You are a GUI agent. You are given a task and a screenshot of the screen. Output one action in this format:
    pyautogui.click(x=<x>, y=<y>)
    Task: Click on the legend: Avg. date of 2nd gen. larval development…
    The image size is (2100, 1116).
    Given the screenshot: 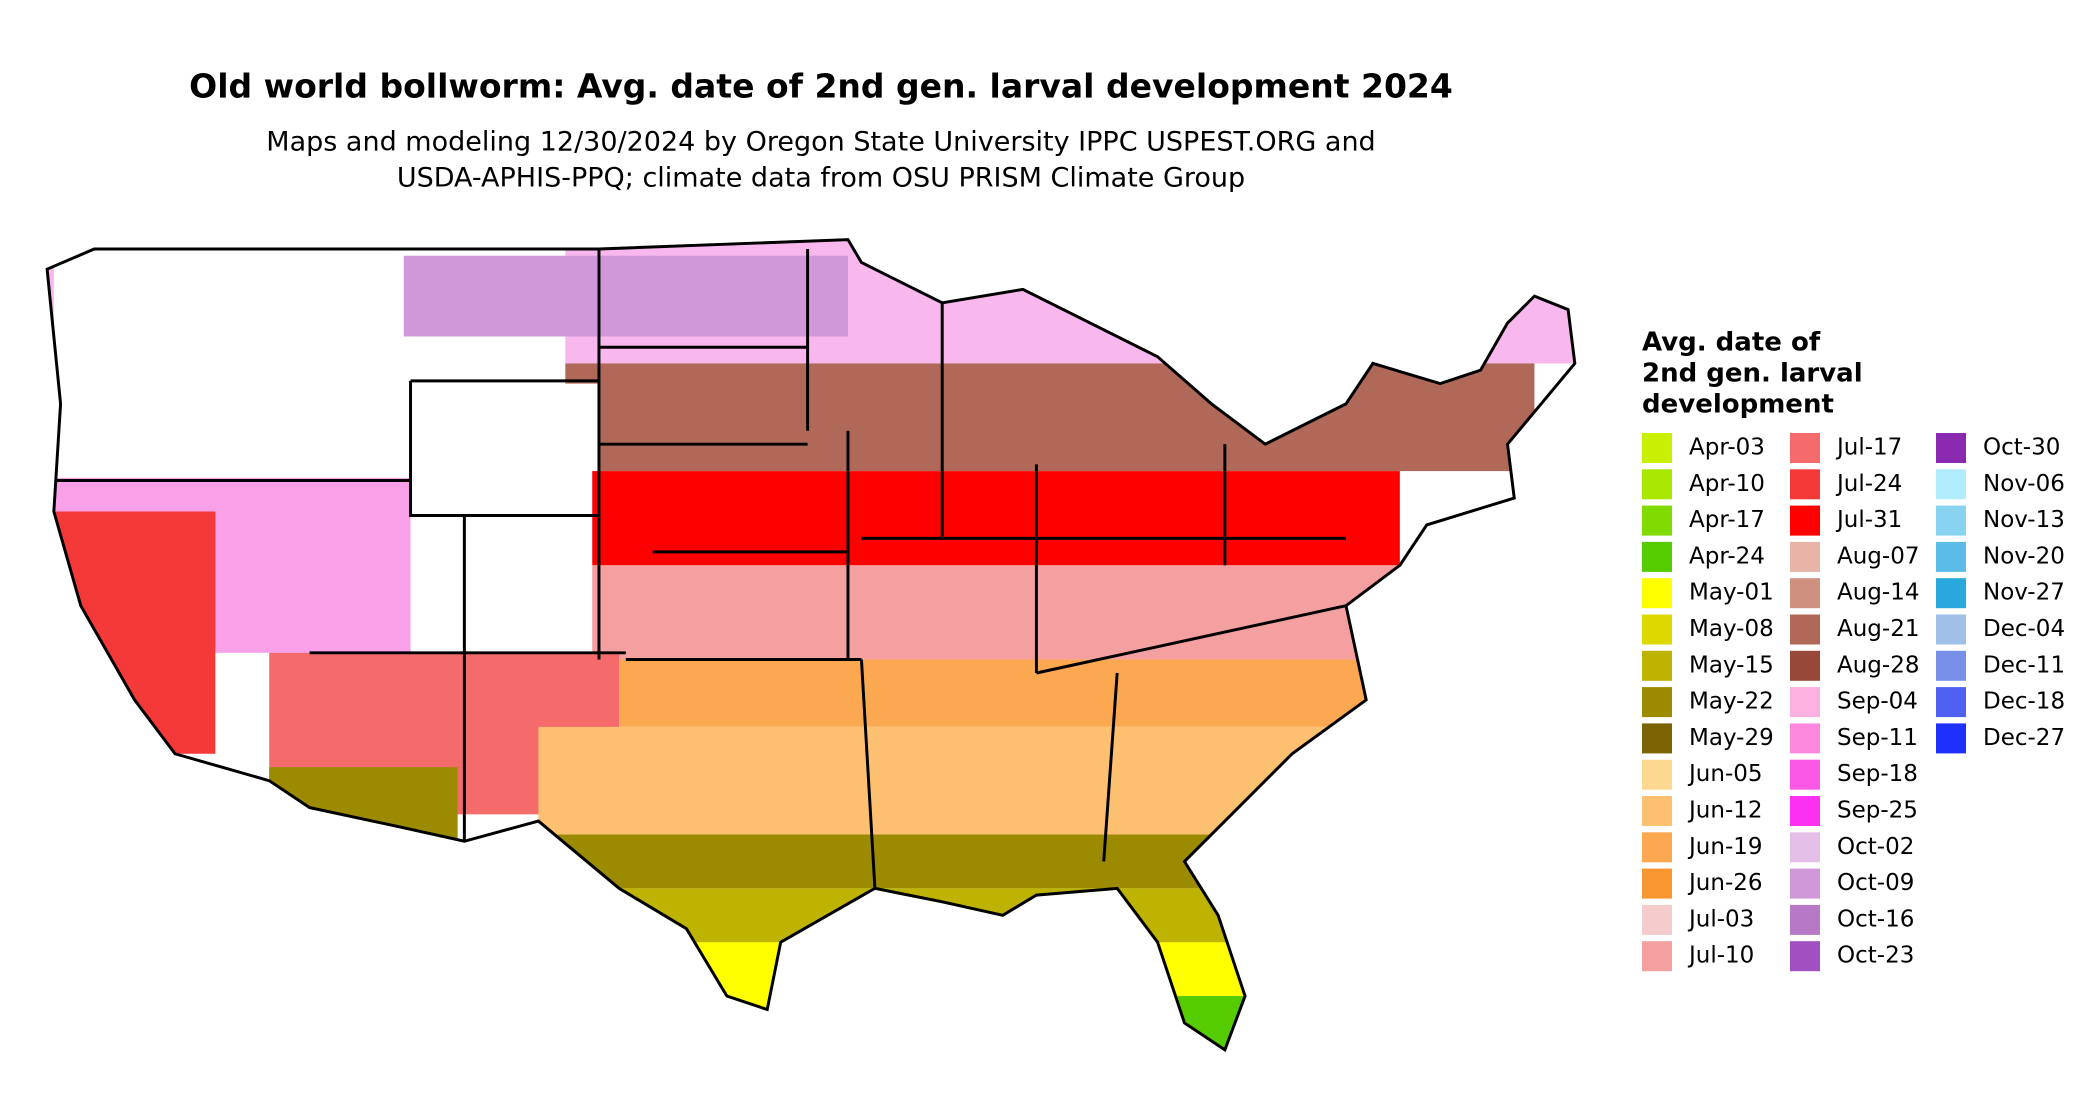 What is the action you would take?
    pyautogui.click(x=1853, y=650)
    